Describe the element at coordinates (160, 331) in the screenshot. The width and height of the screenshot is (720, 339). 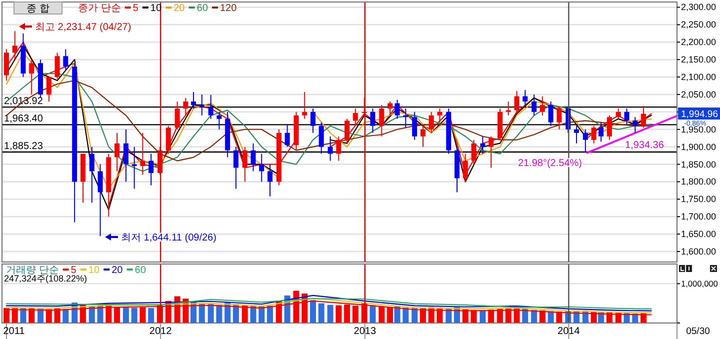
I see `x-tick-label: 2012` at that location.